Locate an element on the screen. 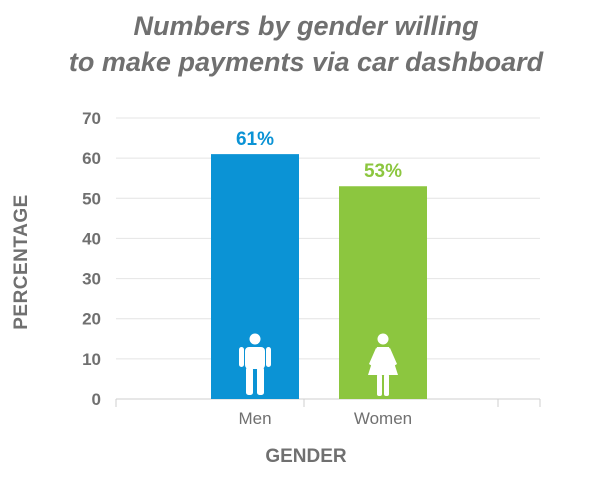 This screenshot has height=484, width=612. woman-icon is located at coordinates (383, 364).